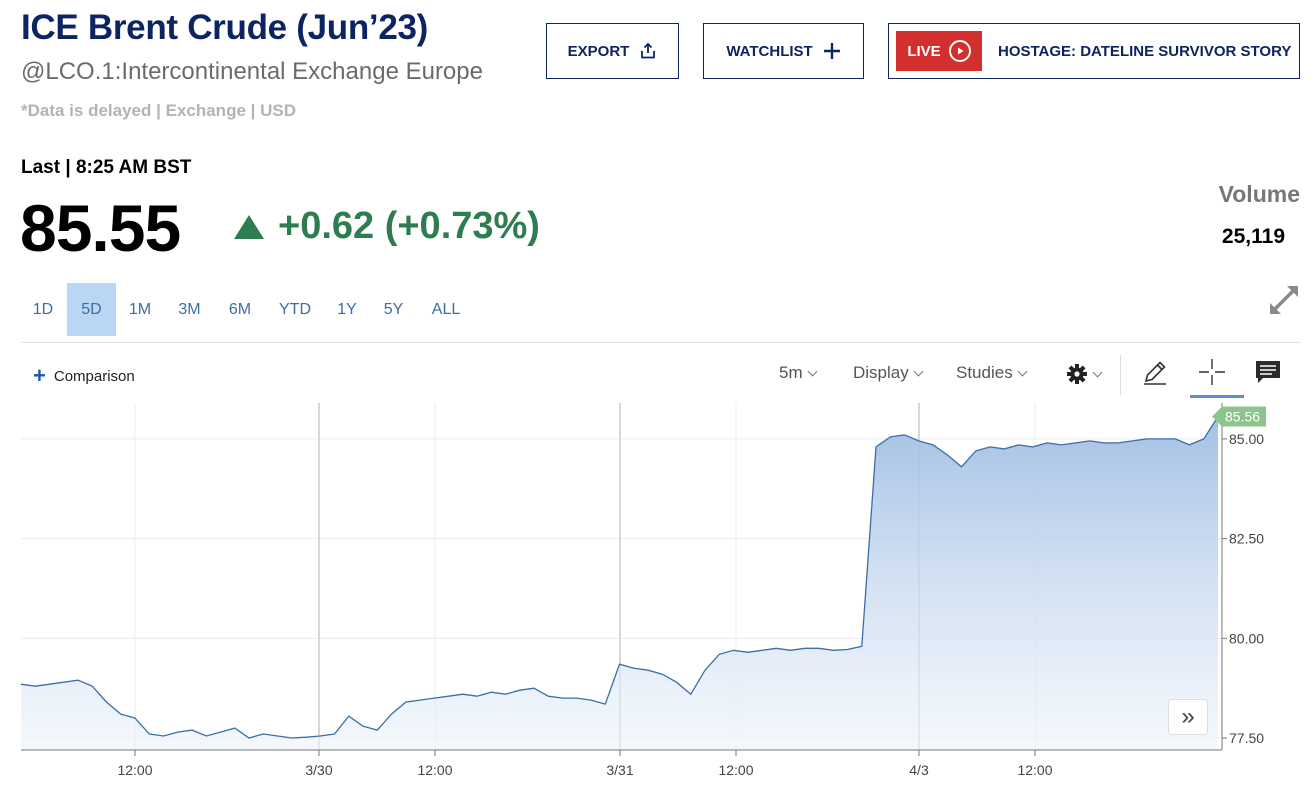  What do you see at coordinates (43, 309) in the screenshot?
I see `range-tab-1d: 1D` at bounding box center [43, 309].